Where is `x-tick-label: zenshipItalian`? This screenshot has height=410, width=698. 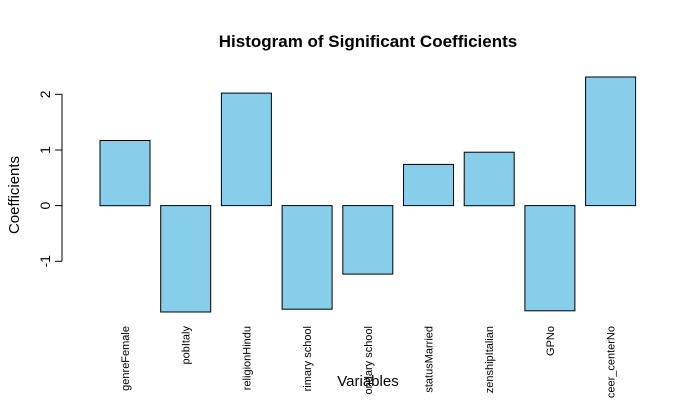 x-tick-label: zenshipItalian is located at coordinates (490, 359).